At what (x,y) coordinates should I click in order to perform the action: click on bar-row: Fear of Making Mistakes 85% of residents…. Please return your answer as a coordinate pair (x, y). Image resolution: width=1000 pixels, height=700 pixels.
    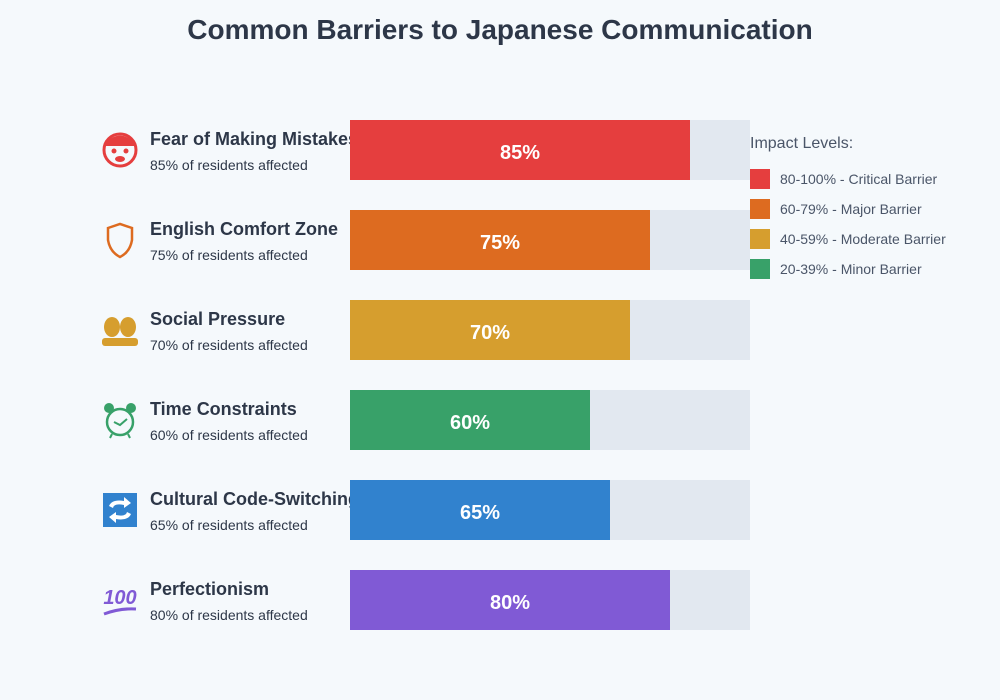
    Looking at the image, I should click on (380, 150).